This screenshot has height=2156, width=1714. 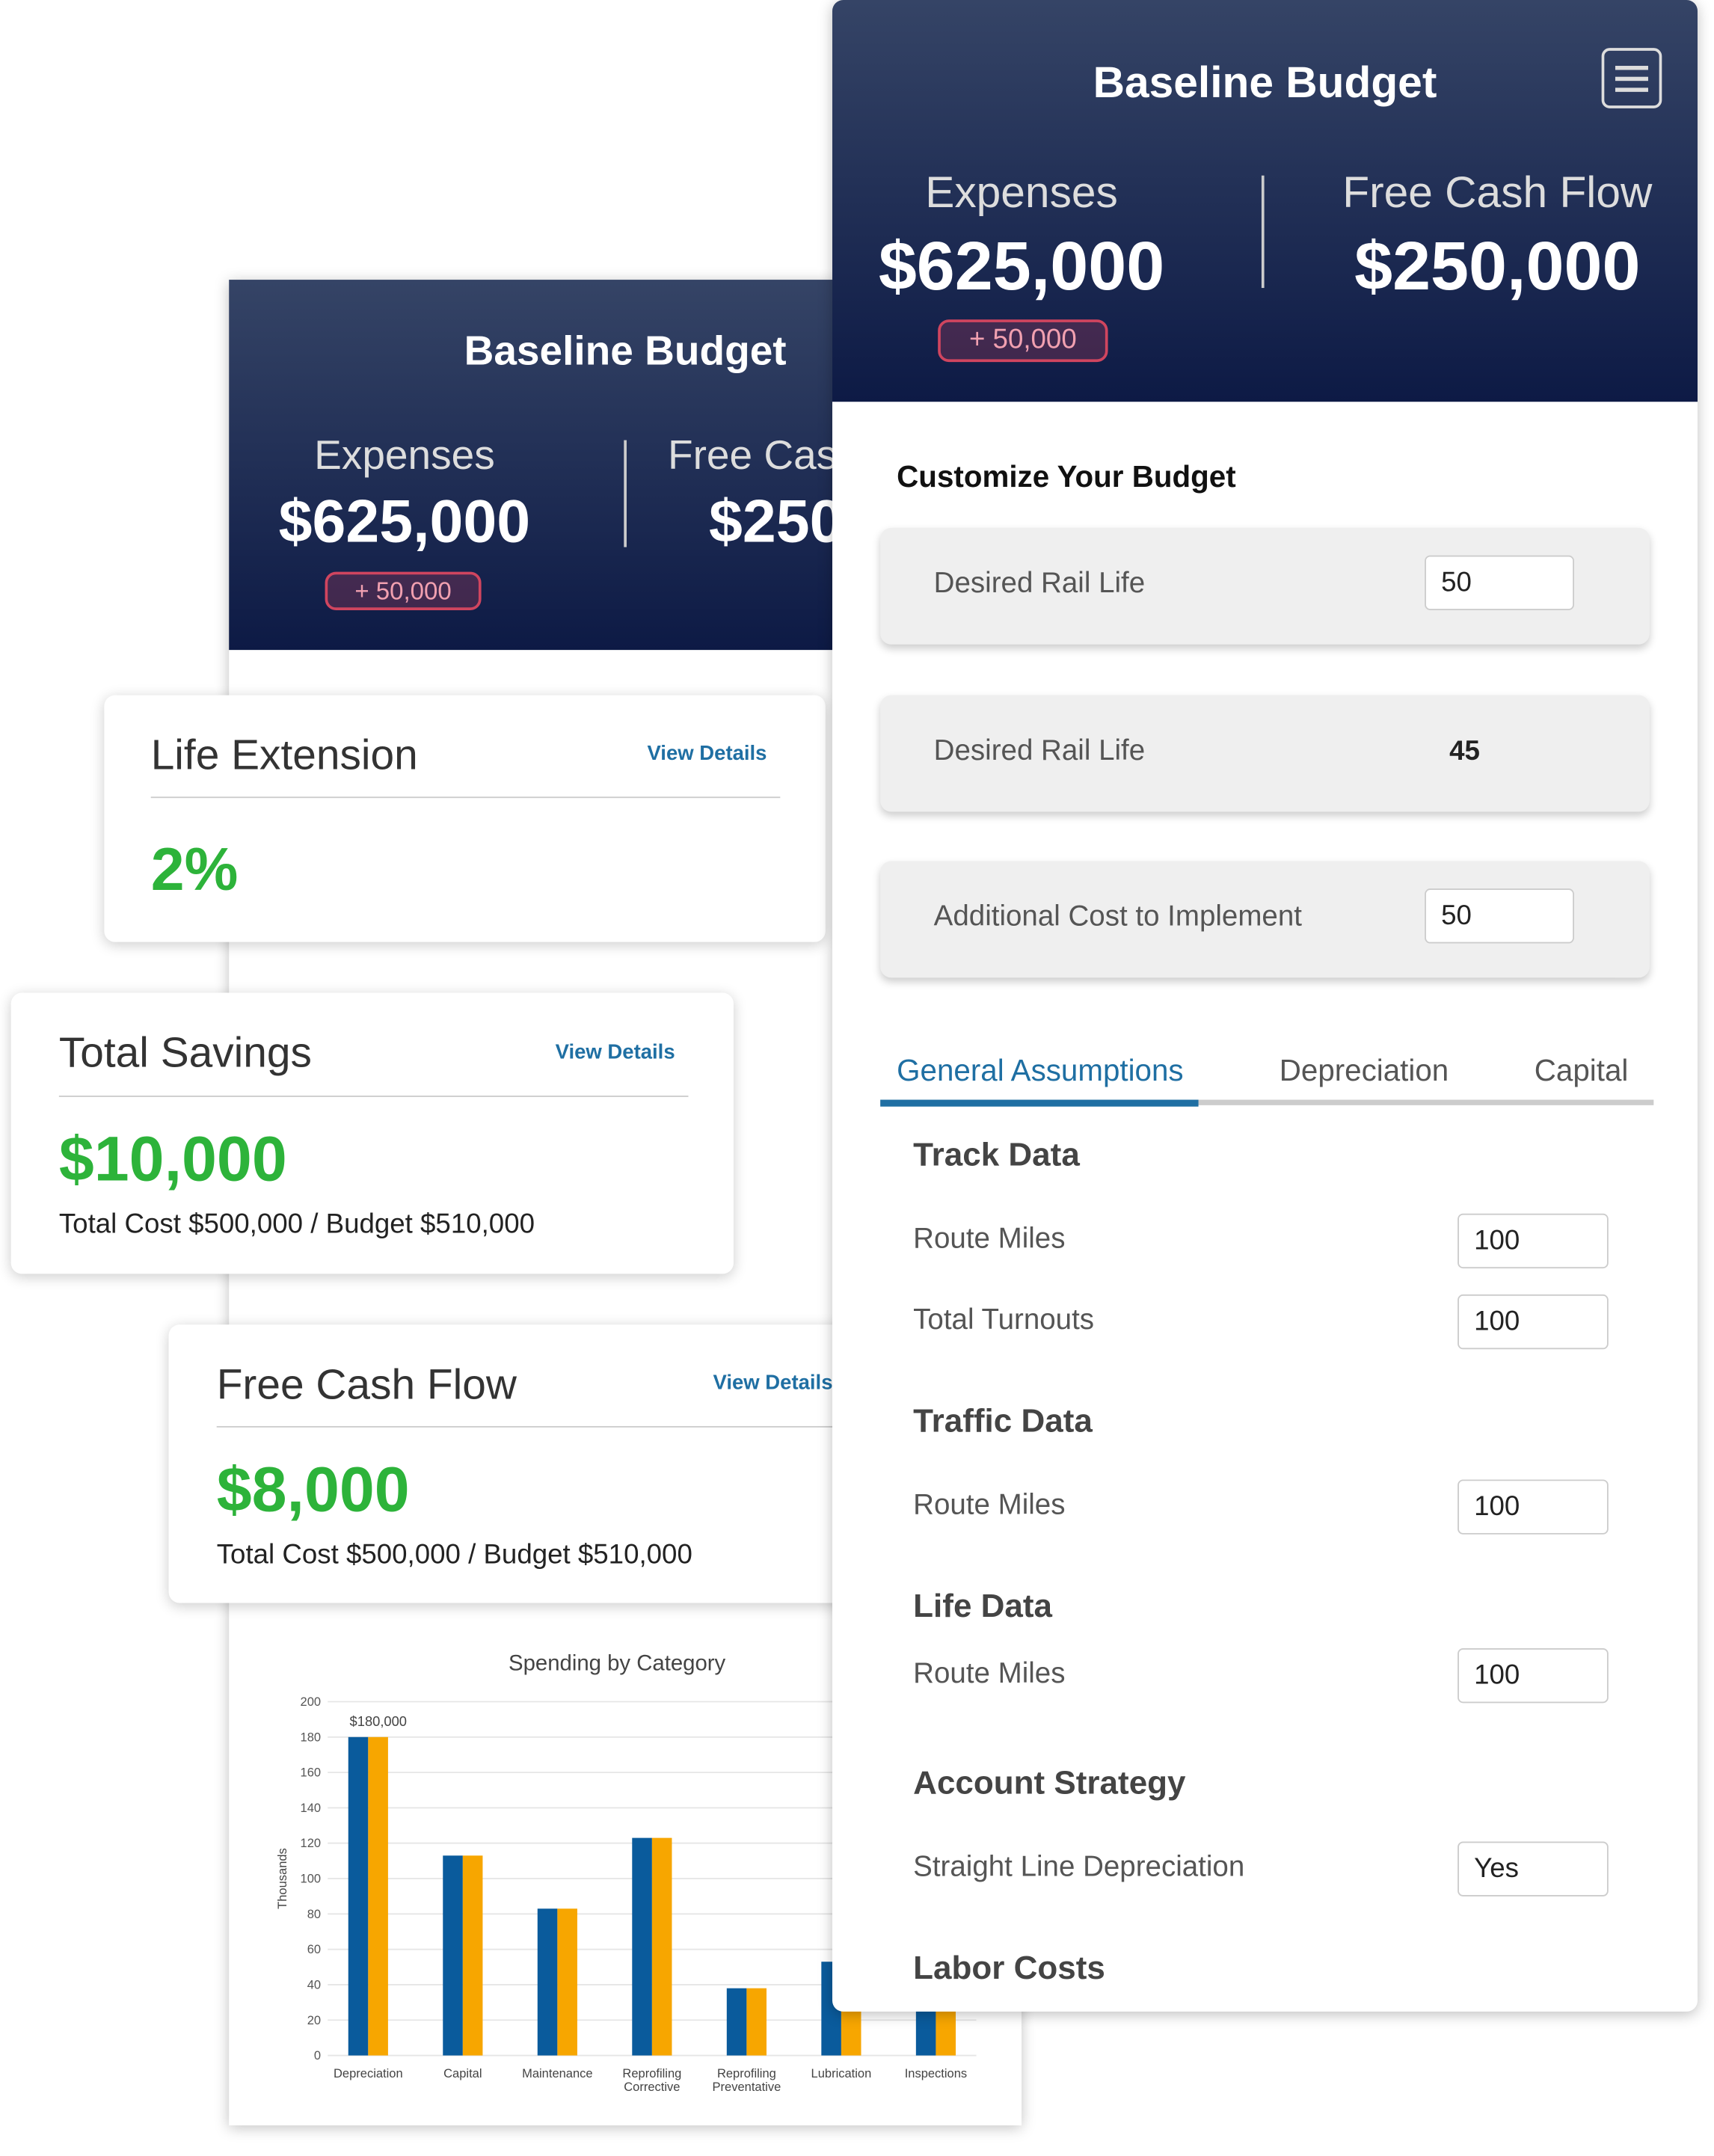 What do you see at coordinates (282, 1879) in the screenshot?
I see `y-axis-label: Thousands` at bounding box center [282, 1879].